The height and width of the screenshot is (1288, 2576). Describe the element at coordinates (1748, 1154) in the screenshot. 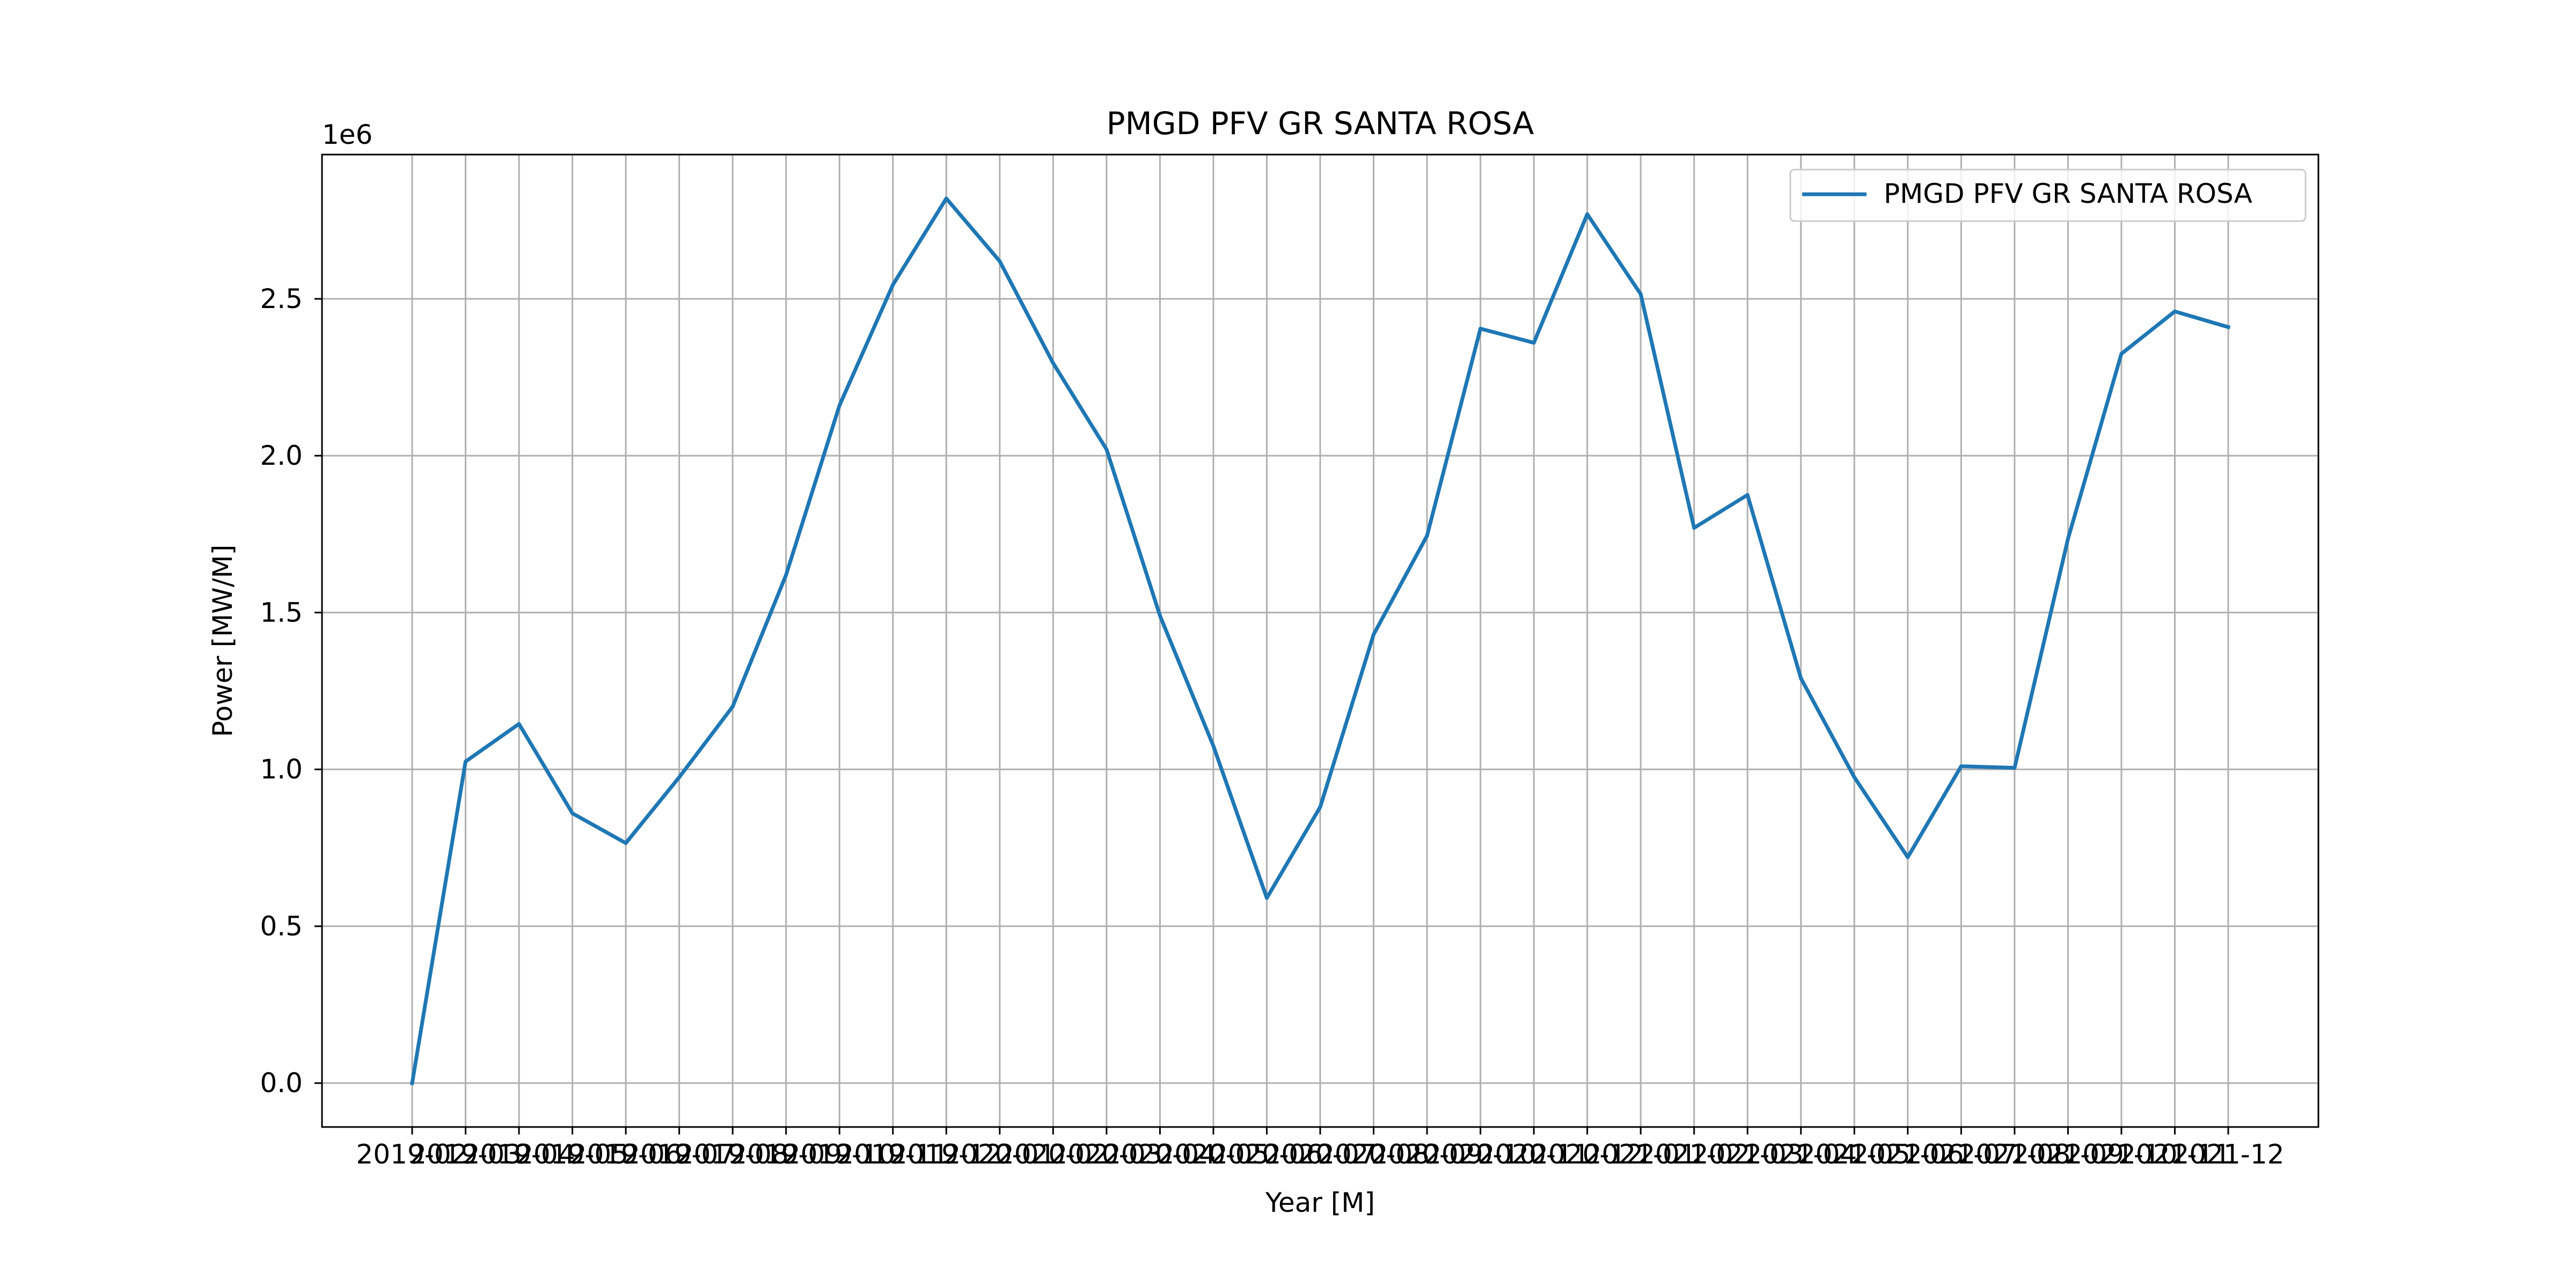

I see `x-tick-label: 2021-03` at that location.